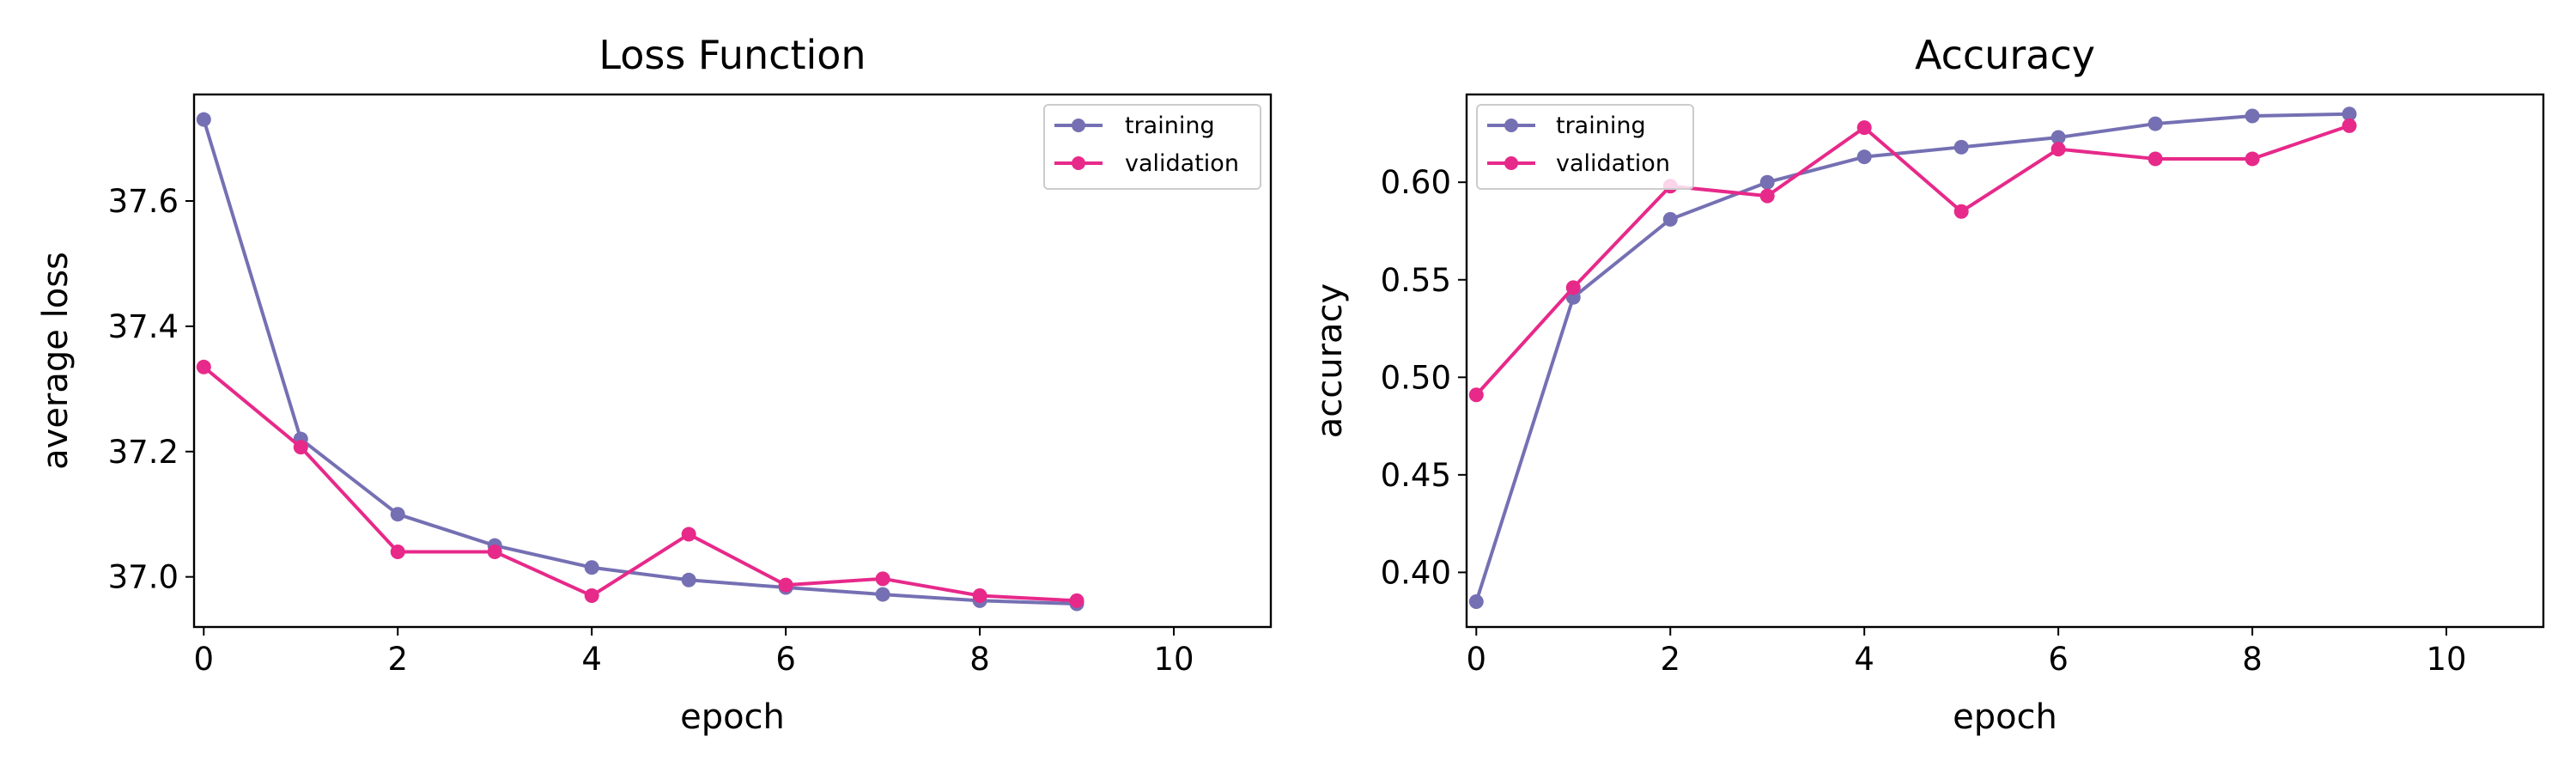 The image size is (2576, 773). What do you see at coordinates (56, 361) in the screenshot?
I see `loss-chart-ylabel: average loss` at bounding box center [56, 361].